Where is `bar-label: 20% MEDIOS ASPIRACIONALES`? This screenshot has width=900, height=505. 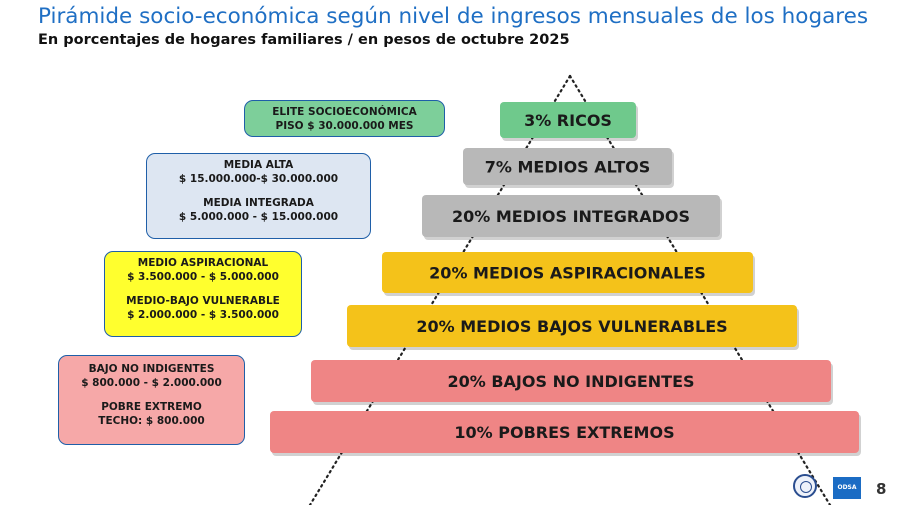
bar-label: 20% MEDIOS ASPIRACIONALES is located at coordinates (567, 273).